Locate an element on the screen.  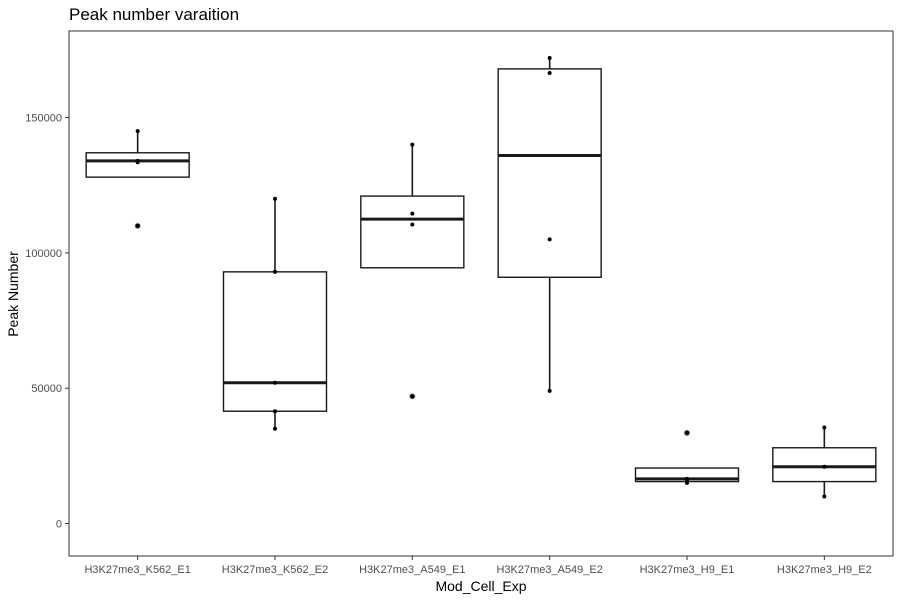
box-H3K27me3_H9_E2 is located at coordinates (824, 462).